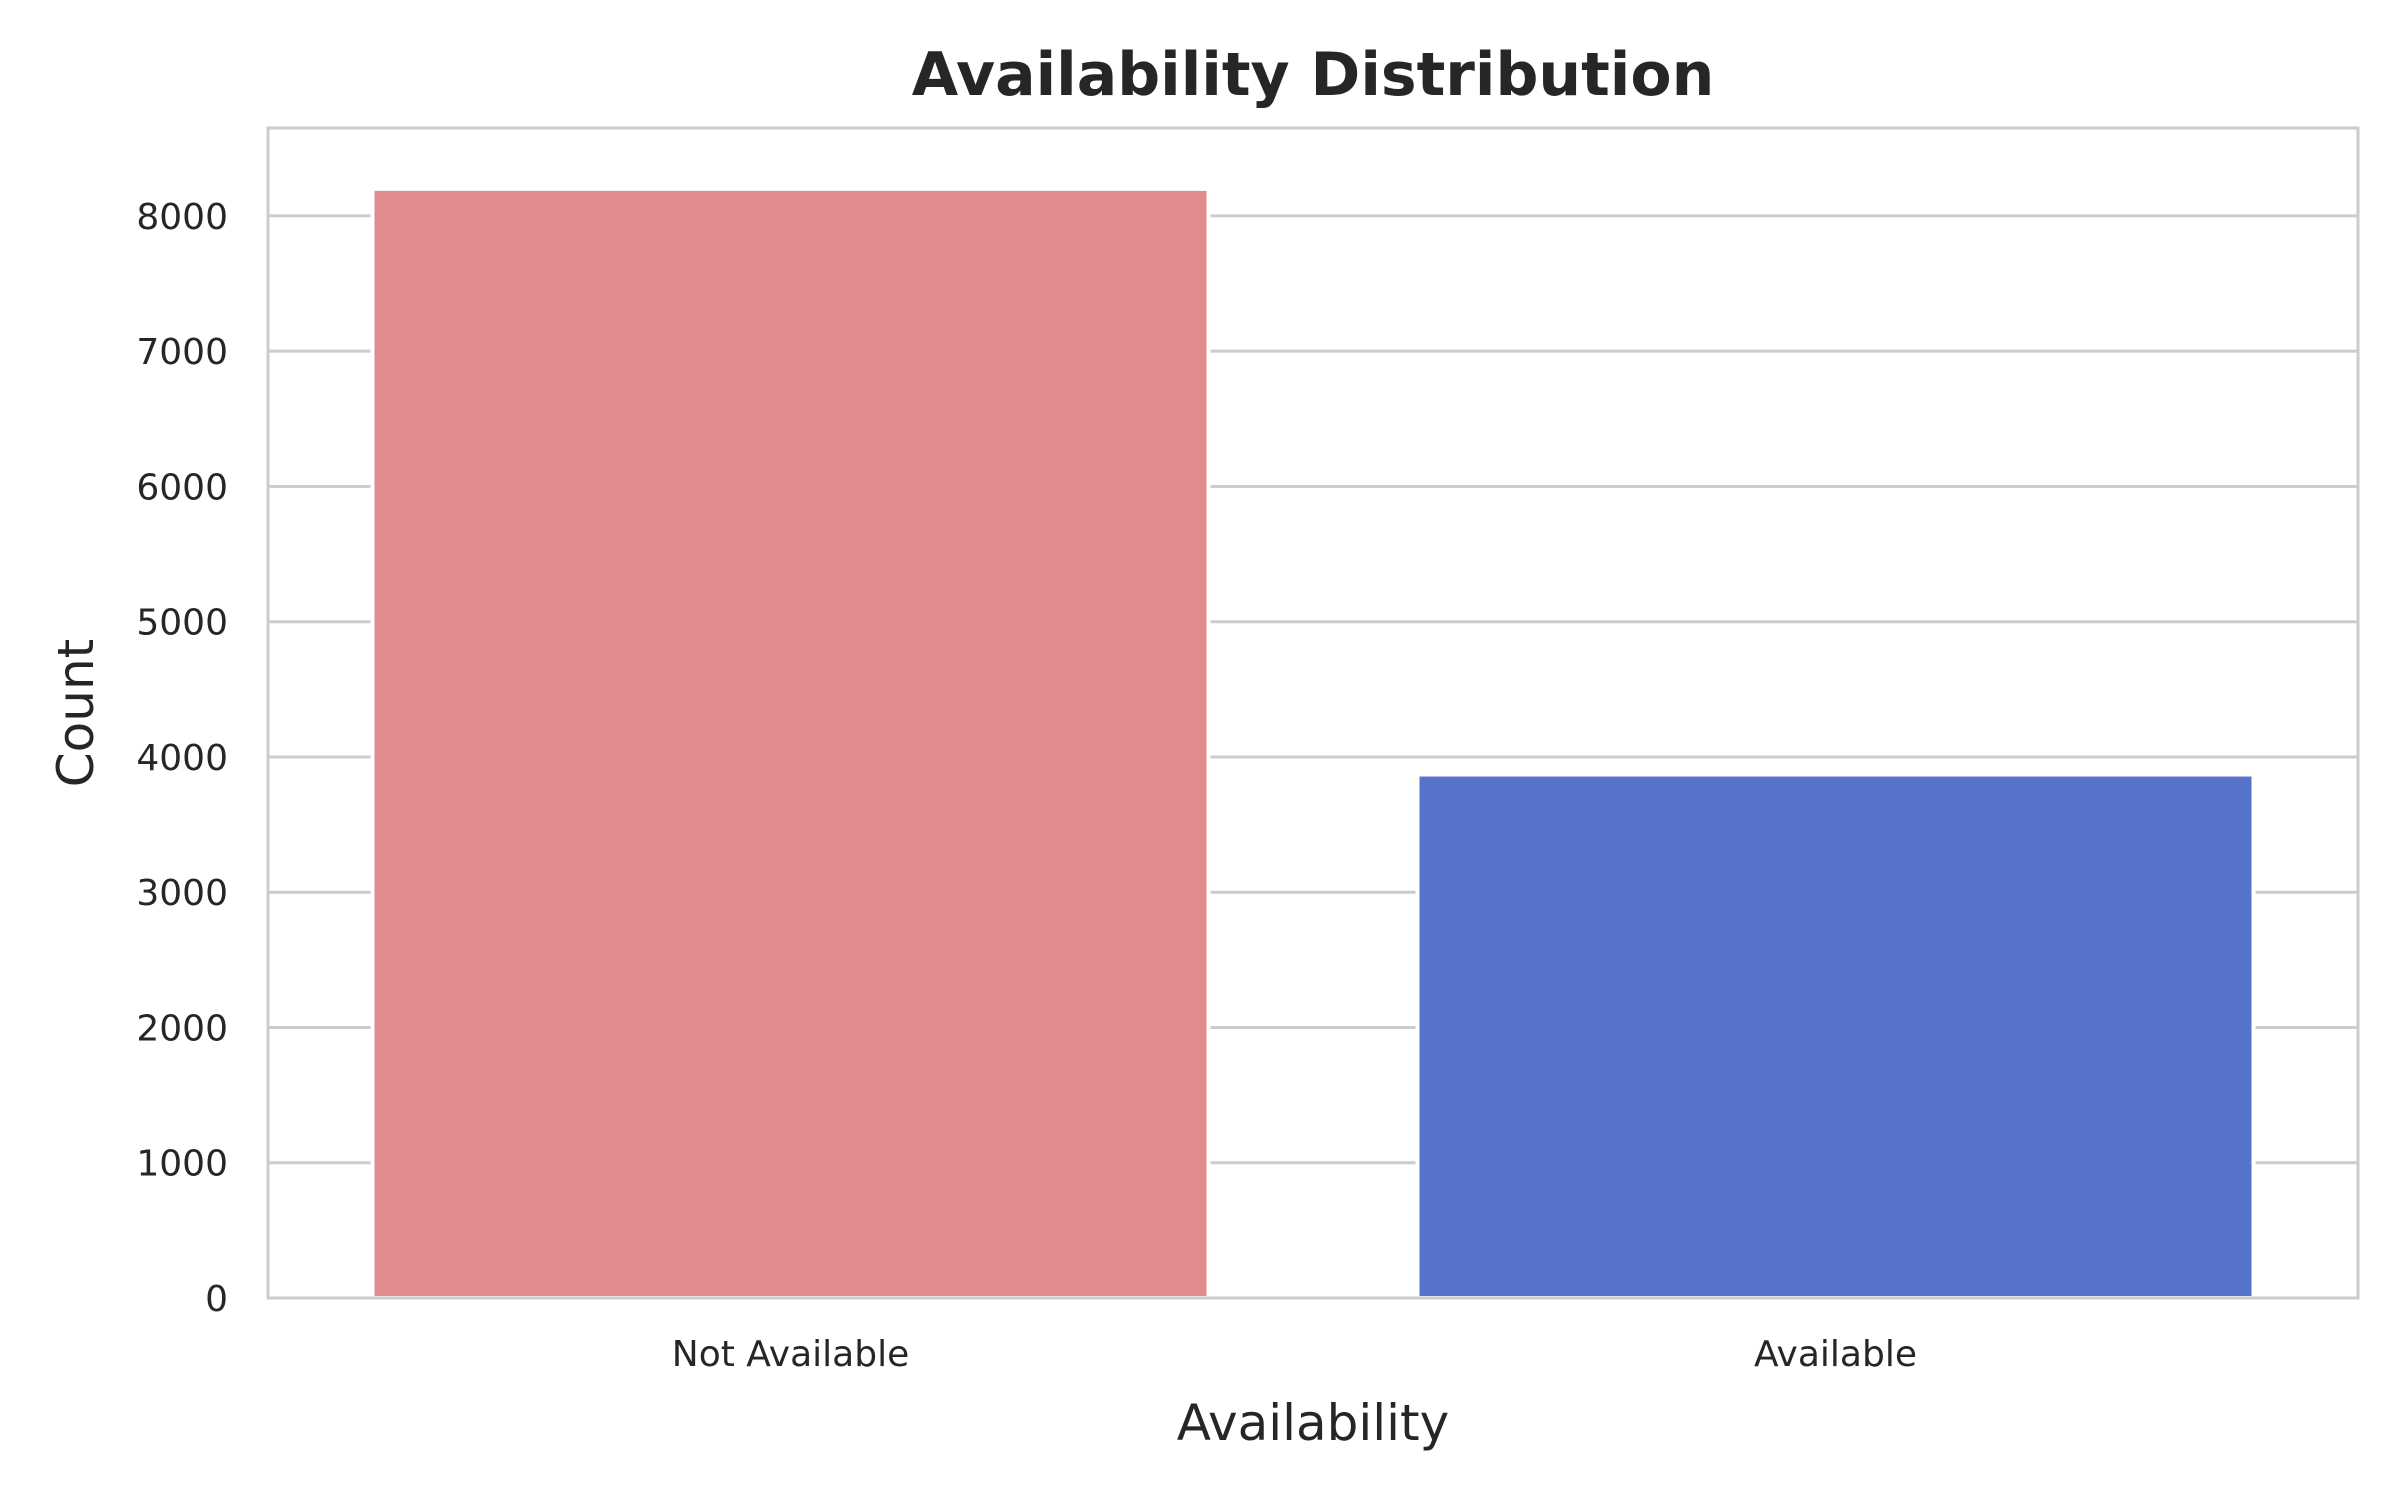 This screenshot has height=1500, width=2400. I want to click on chart-title: Availability Distribution, so click(1313, 75).